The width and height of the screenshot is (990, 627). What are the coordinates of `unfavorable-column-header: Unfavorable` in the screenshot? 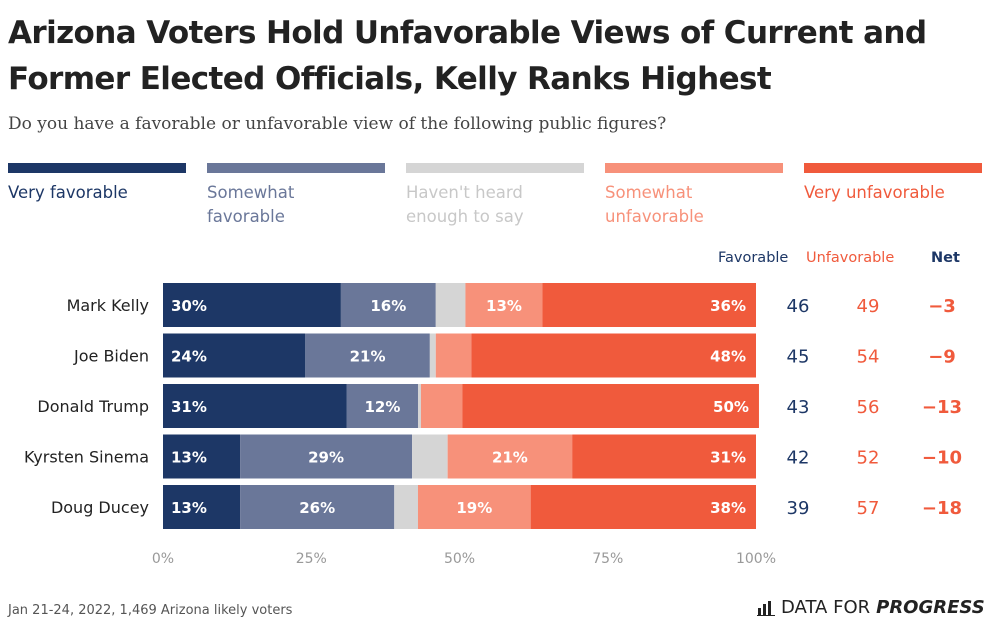 It's located at (850, 258).